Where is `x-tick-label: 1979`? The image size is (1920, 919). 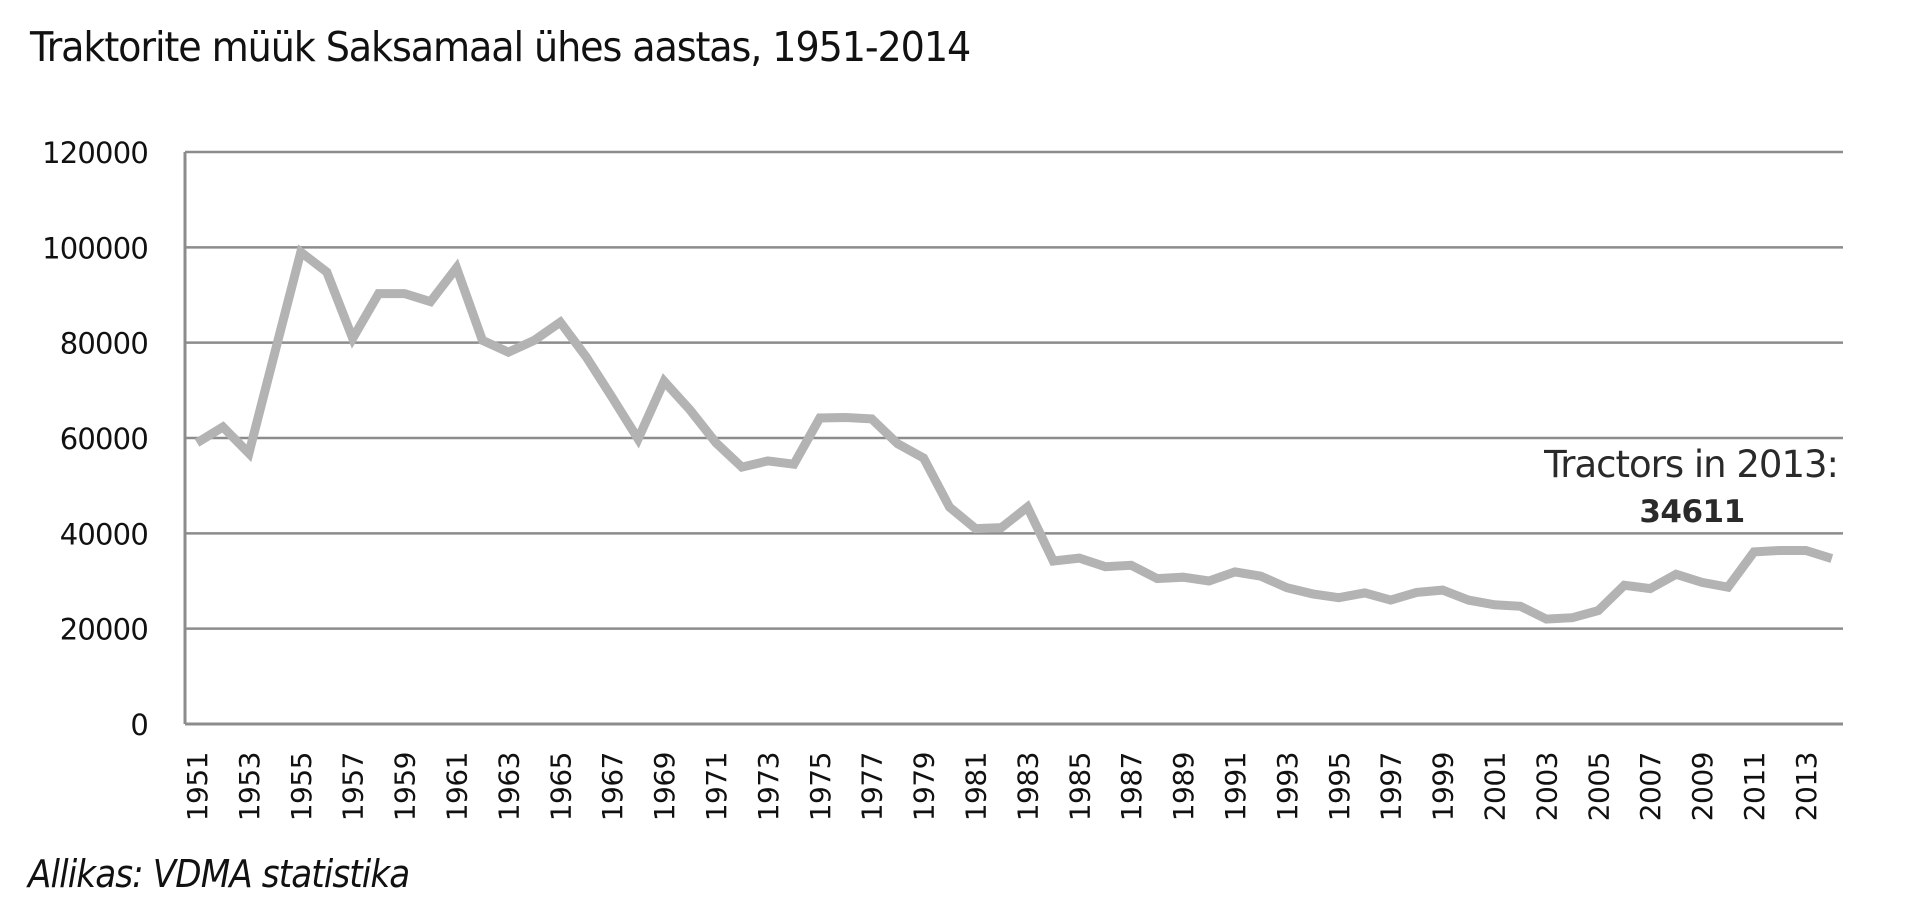 x-tick-label: 1979 is located at coordinates (924, 786).